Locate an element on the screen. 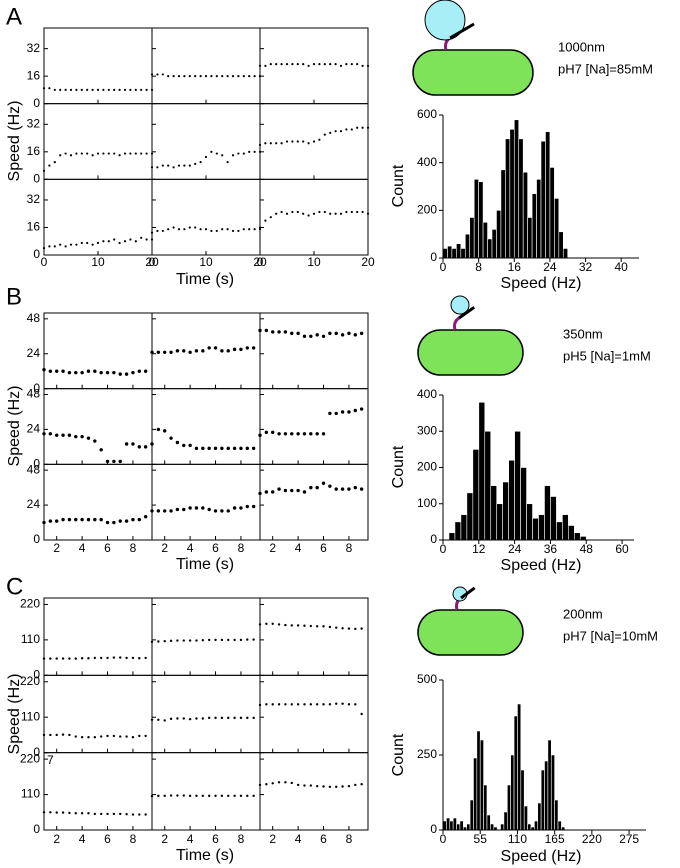  y-tick-label: 200 is located at coordinates (427, 210).